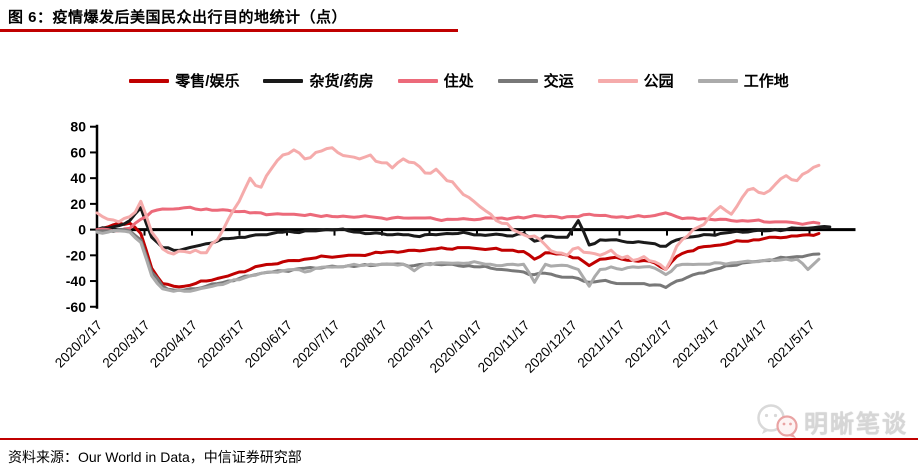 This screenshot has width=918, height=474. I want to click on x-tick-label: 2020/7/17, so click(316, 344).